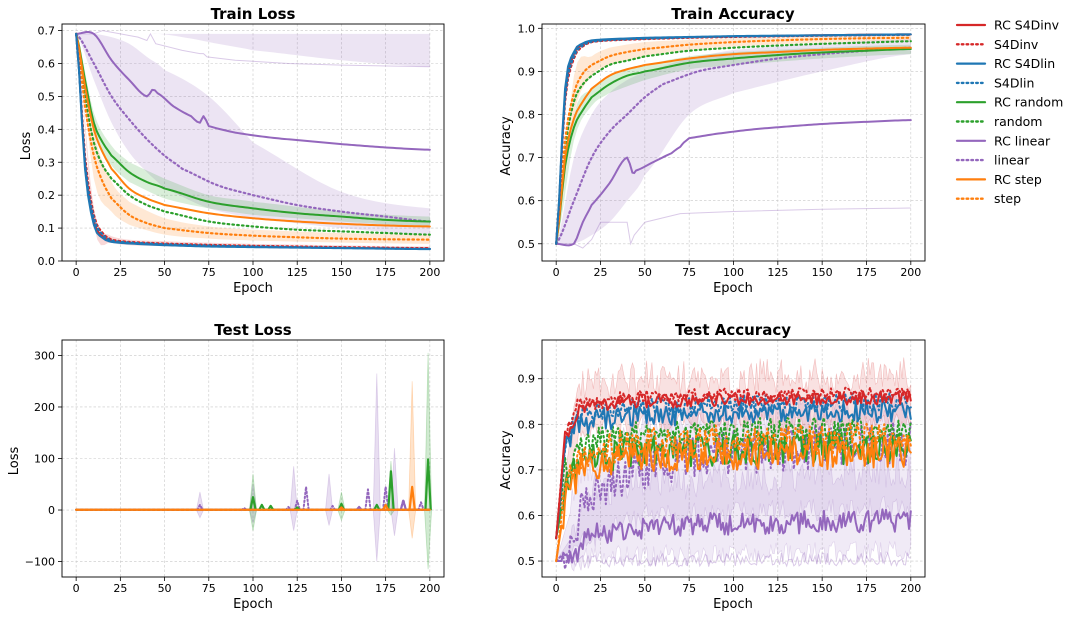 The height and width of the screenshot is (618, 1079). Describe the element at coordinates (689, 272) in the screenshot. I see `train-accuracy-xtick-label-3: 75` at that location.